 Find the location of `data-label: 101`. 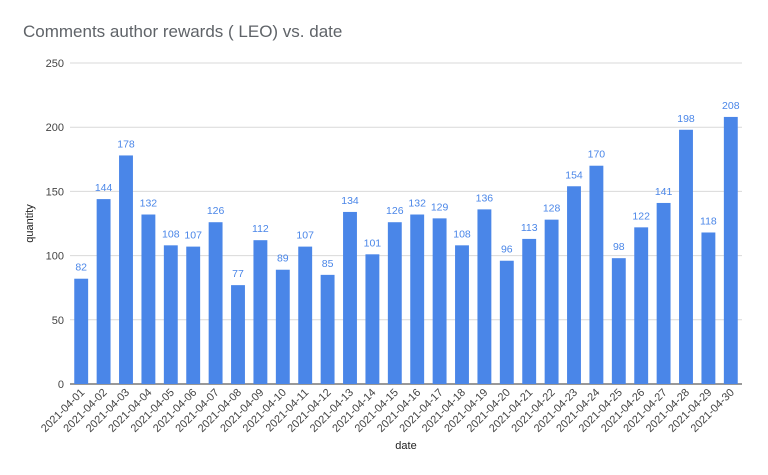

data-label: 101 is located at coordinates (373, 243).